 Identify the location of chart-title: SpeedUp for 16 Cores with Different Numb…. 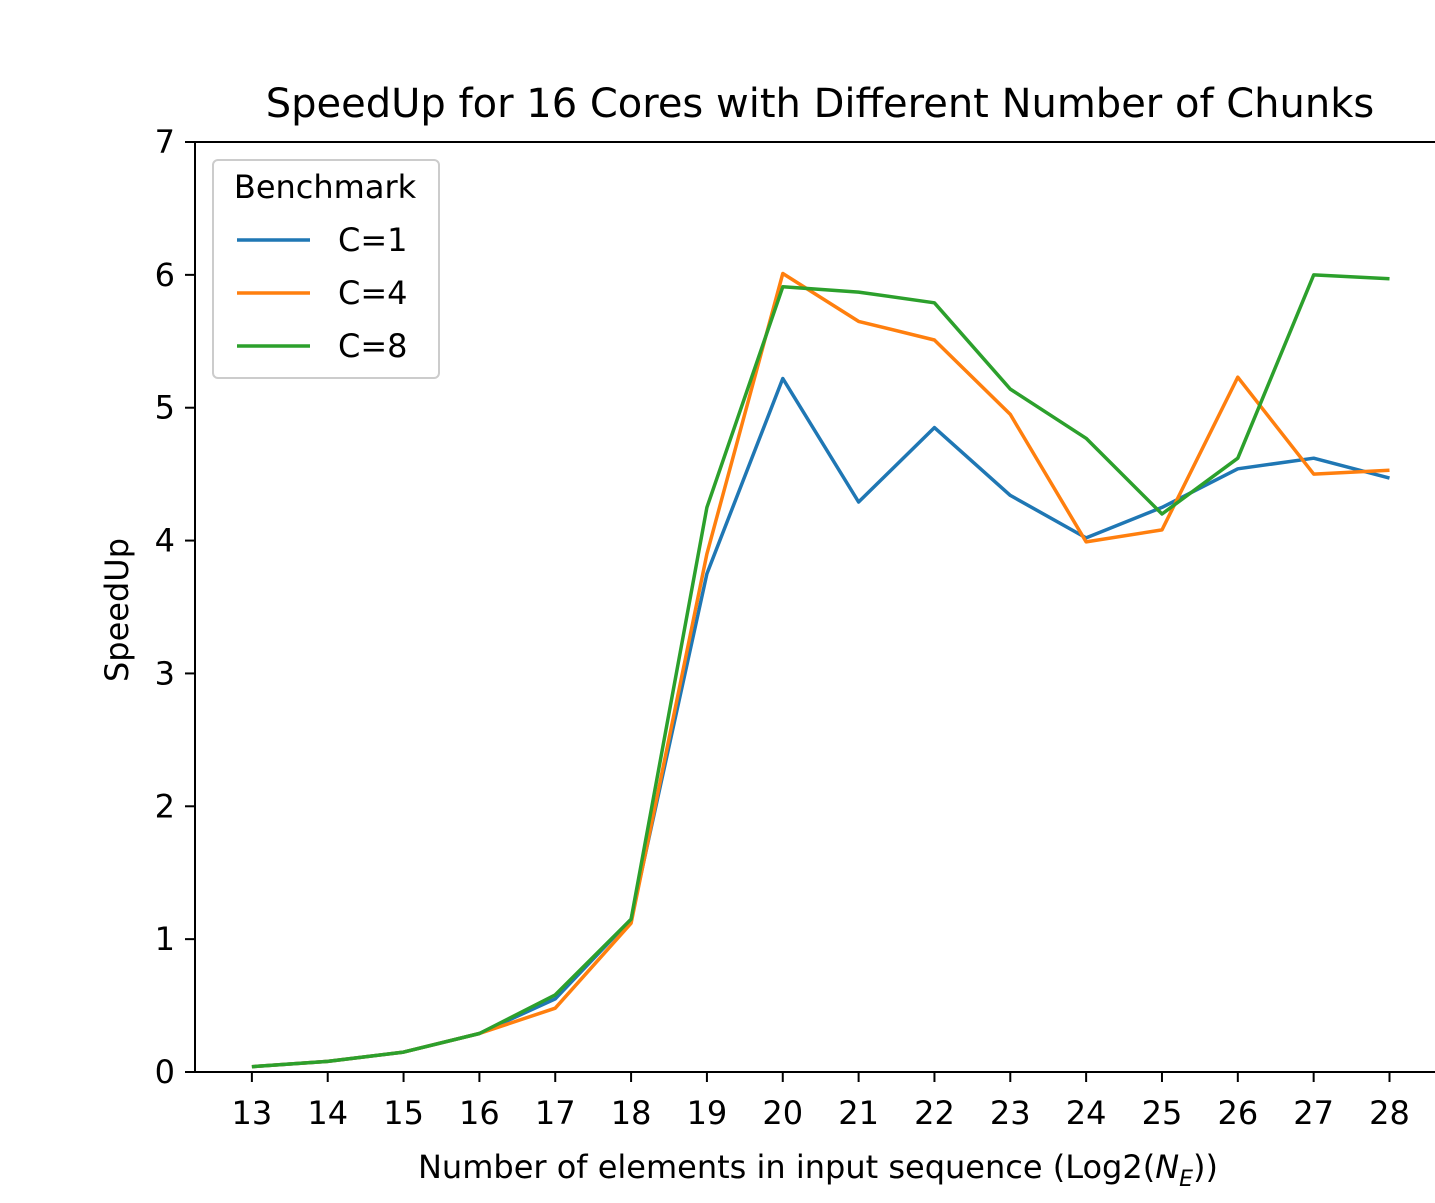
(820, 104).